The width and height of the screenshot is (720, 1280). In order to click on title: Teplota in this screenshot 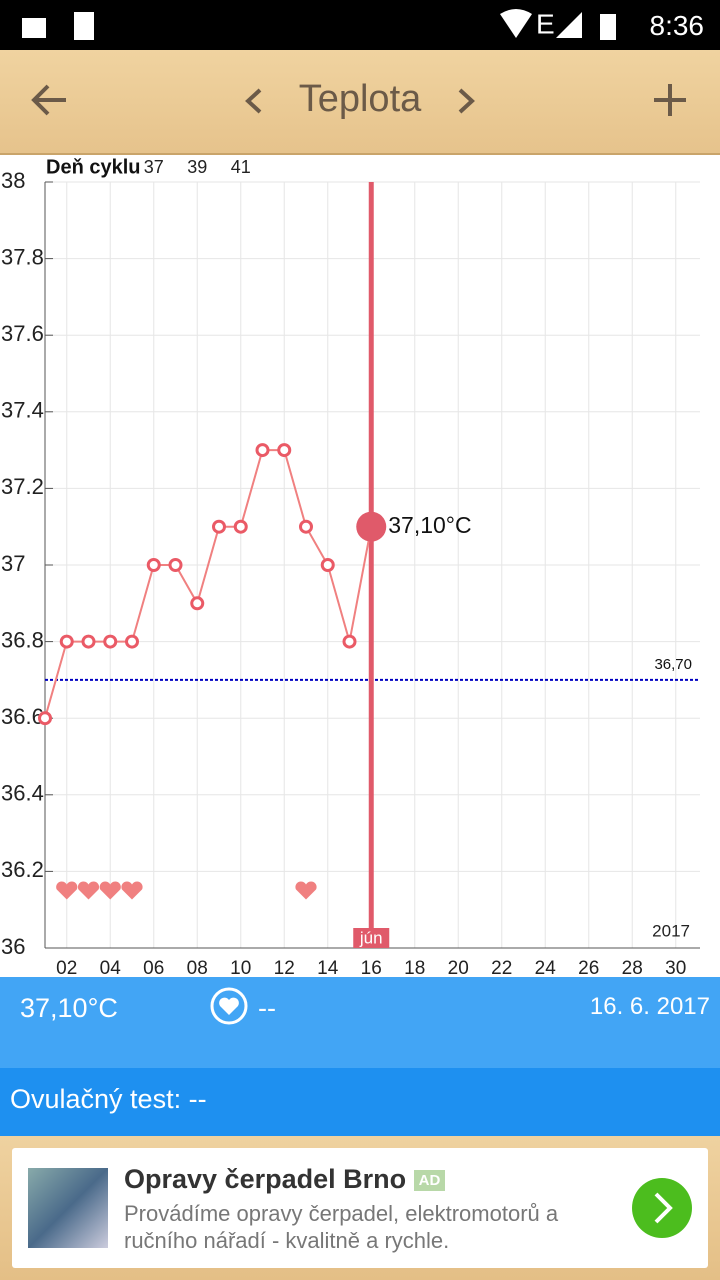, I will do `click(360, 99)`.